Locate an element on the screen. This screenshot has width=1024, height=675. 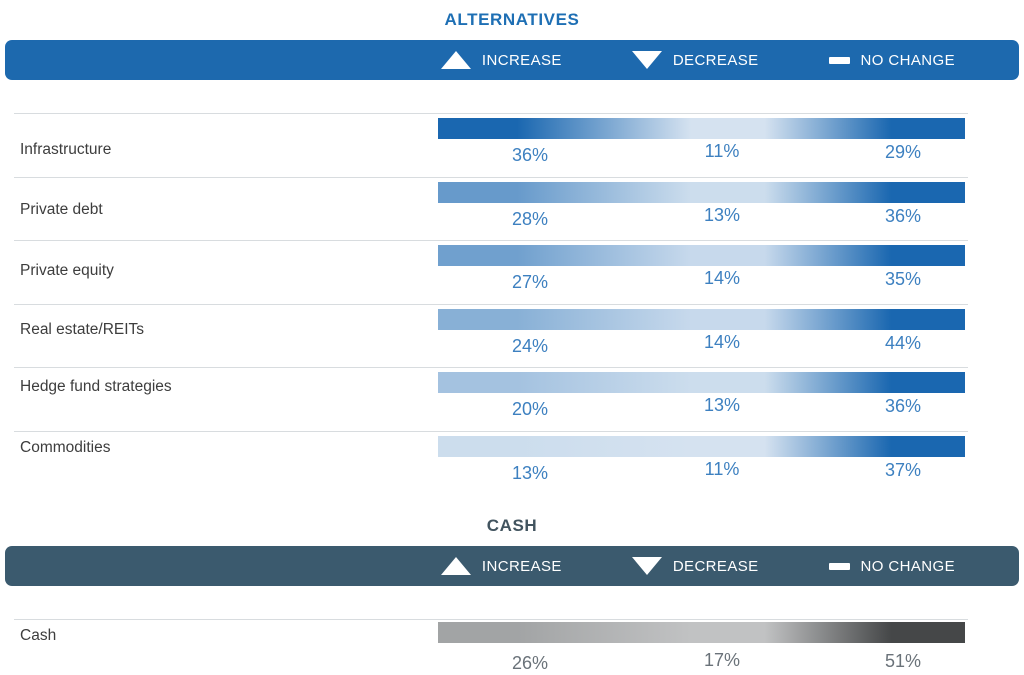
row-label: Real estate/REITs is located at coordinates (82, 329).